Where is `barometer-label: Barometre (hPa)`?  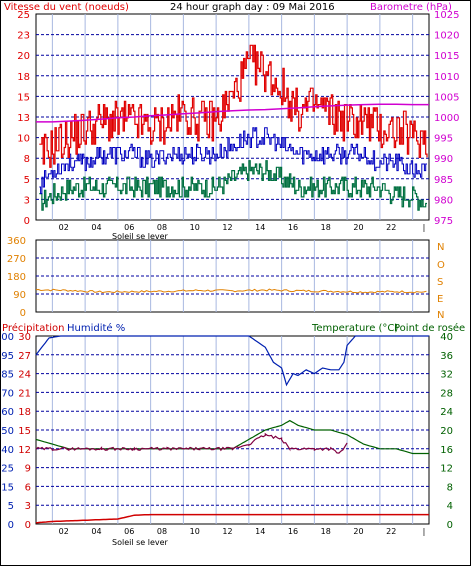
barometer-label: Barometre (hPa) is located at coordinates (411, 7).